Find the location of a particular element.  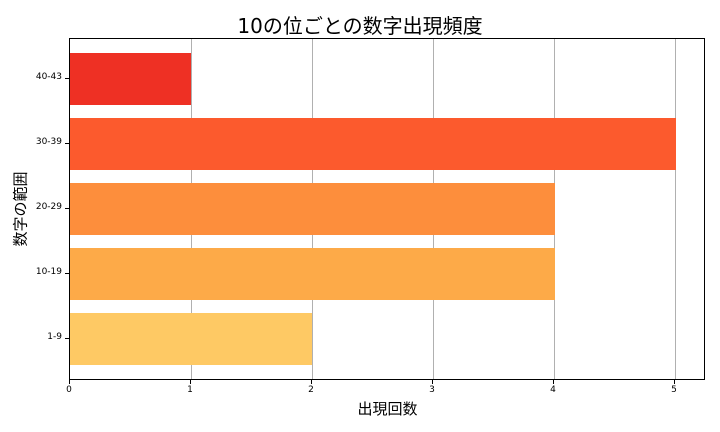

ytick-label: 10-19 is located at coordinates (48, 272).